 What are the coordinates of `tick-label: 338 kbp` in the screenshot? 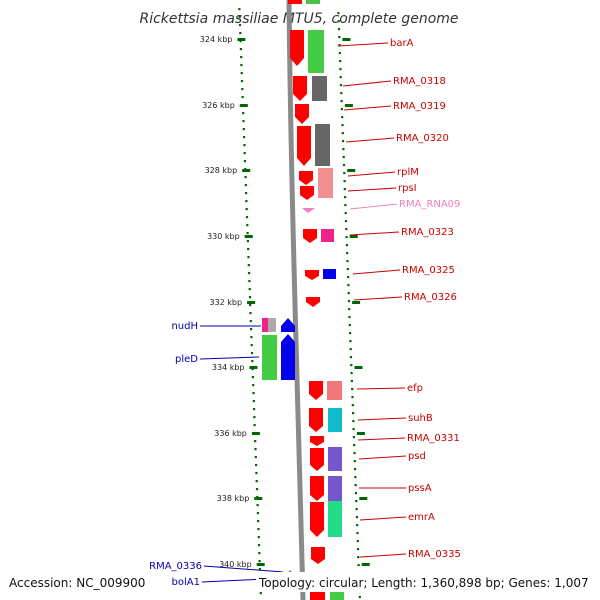 It's located at (233, 498).